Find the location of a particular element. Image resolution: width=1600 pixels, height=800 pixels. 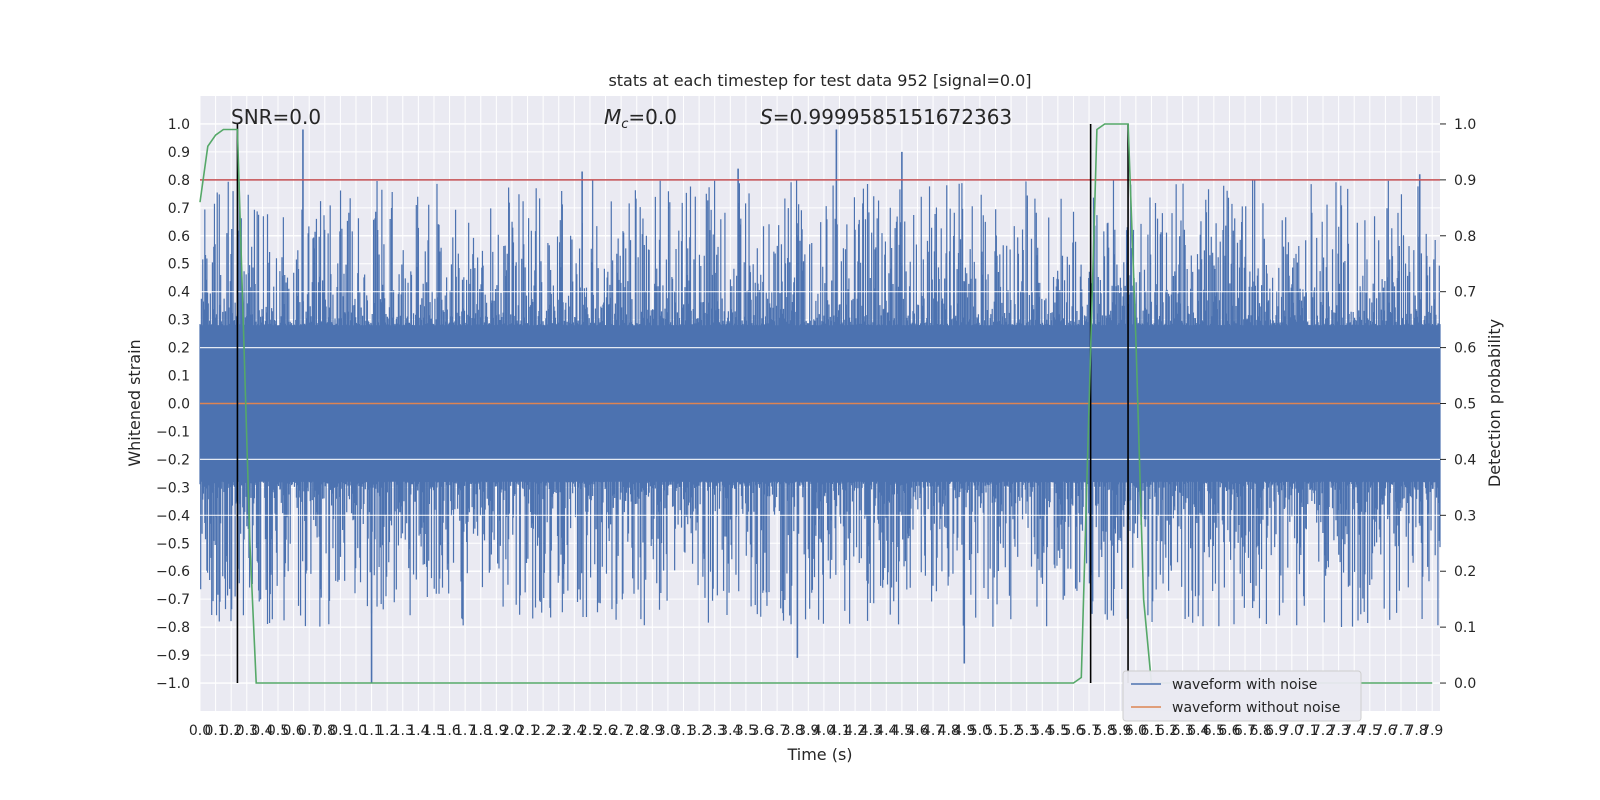

x-tick-label: 2.3 is located at coordinates (559, 731).